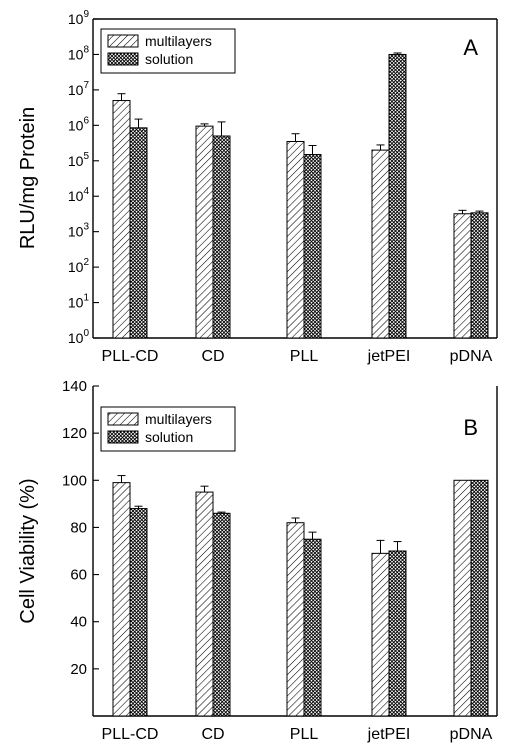 This screenshot has height=748, width=505. What do you see at coordinates (470, 427) in the screenshot?
I see `panel-letter: B` at bounding box center [470, 427].